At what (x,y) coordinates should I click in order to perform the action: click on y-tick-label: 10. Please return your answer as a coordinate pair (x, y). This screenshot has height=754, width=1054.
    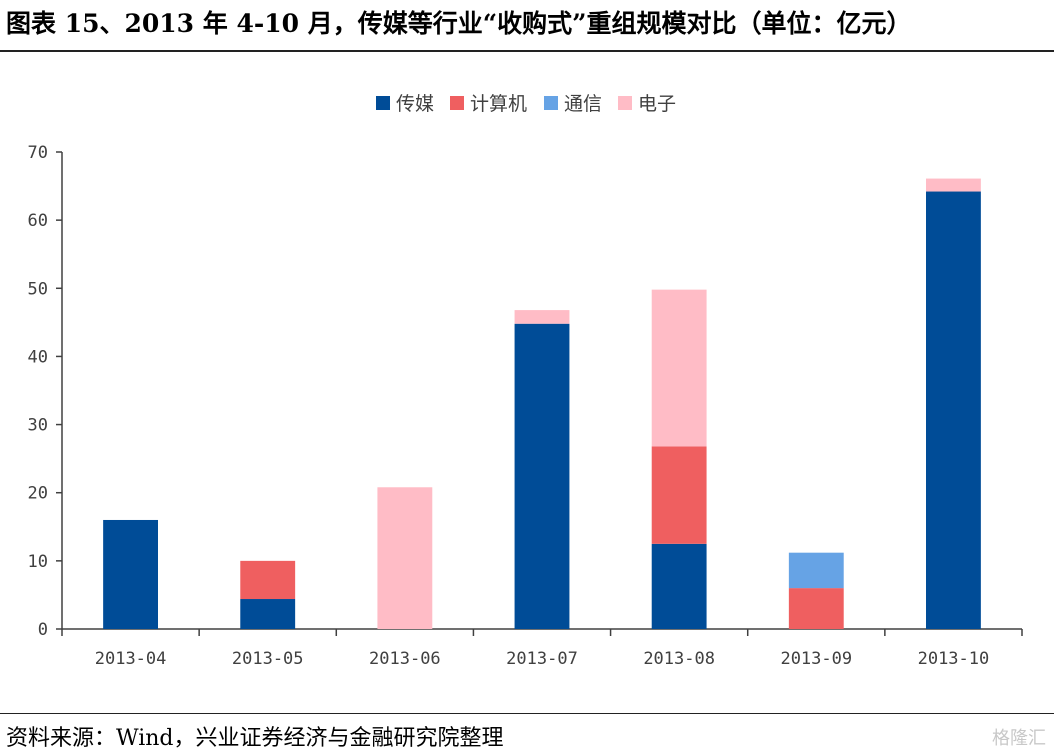
    Looking at the image, I should click on (38, 562).